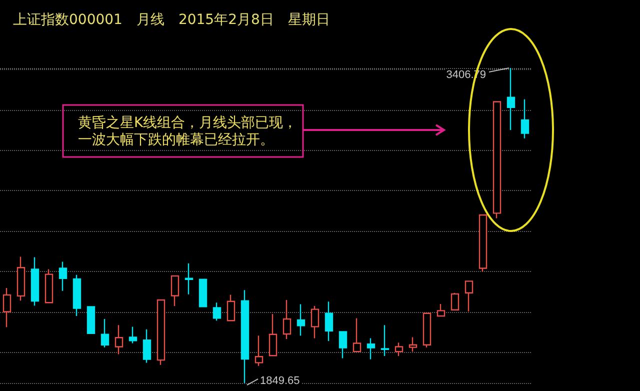 The height and width of the screenshot is (391, 640). I want to click on annotation: 1849.65, so click(280, 381).